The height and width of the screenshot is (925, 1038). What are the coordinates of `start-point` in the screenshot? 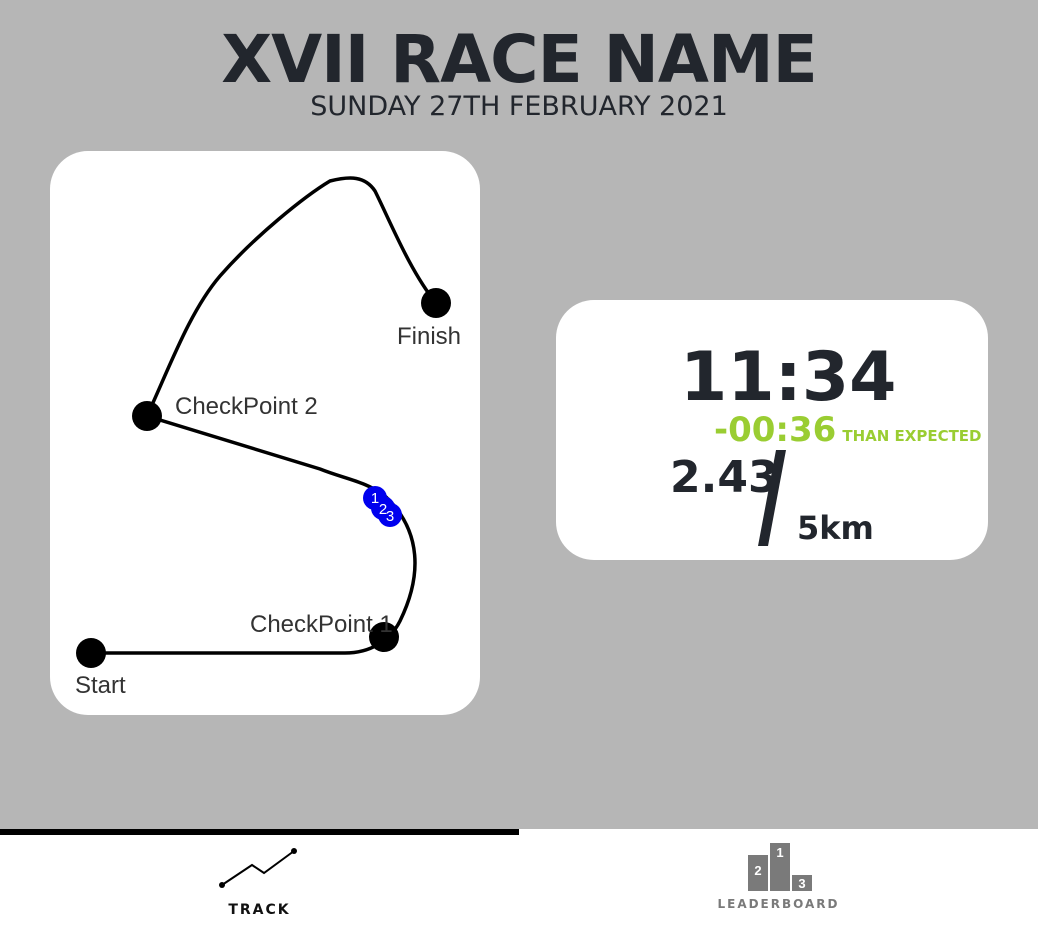 It's located at (91, 653).